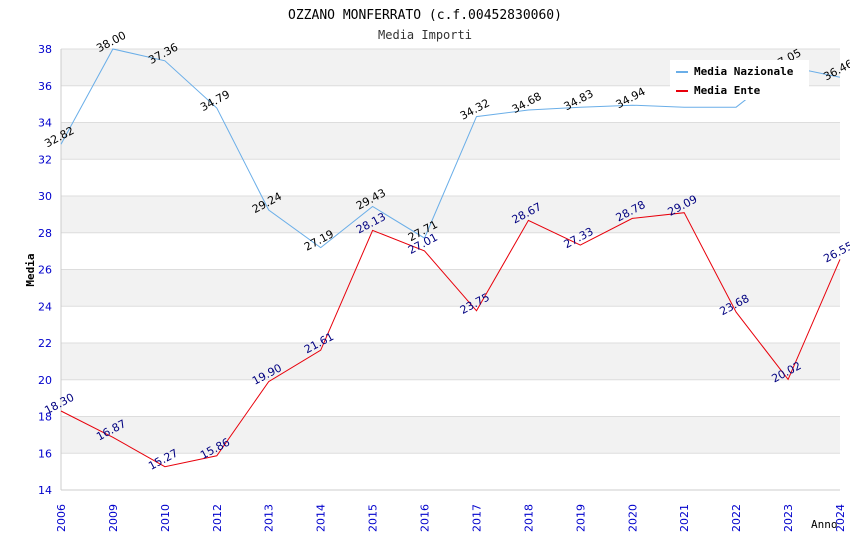 The height and width of the screenshot is (550, 850). Describe the element at coordinates (684, 518) in the screenshot. I see `x-tick-label: 2021` at that location.